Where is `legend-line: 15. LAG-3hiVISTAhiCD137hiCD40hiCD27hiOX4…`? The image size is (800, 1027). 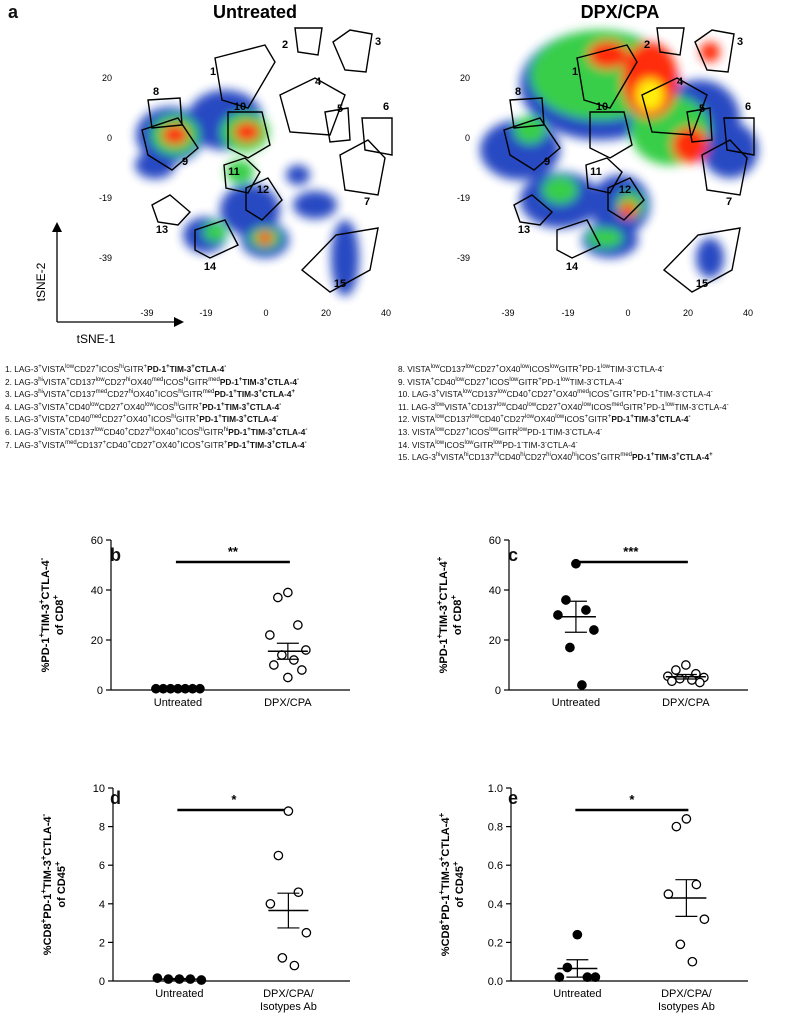
legend-line: 15. LAG-3hiVISTAhiCD137hiCD40hiCD27hiOX4… is located at coordinates (555, 457).